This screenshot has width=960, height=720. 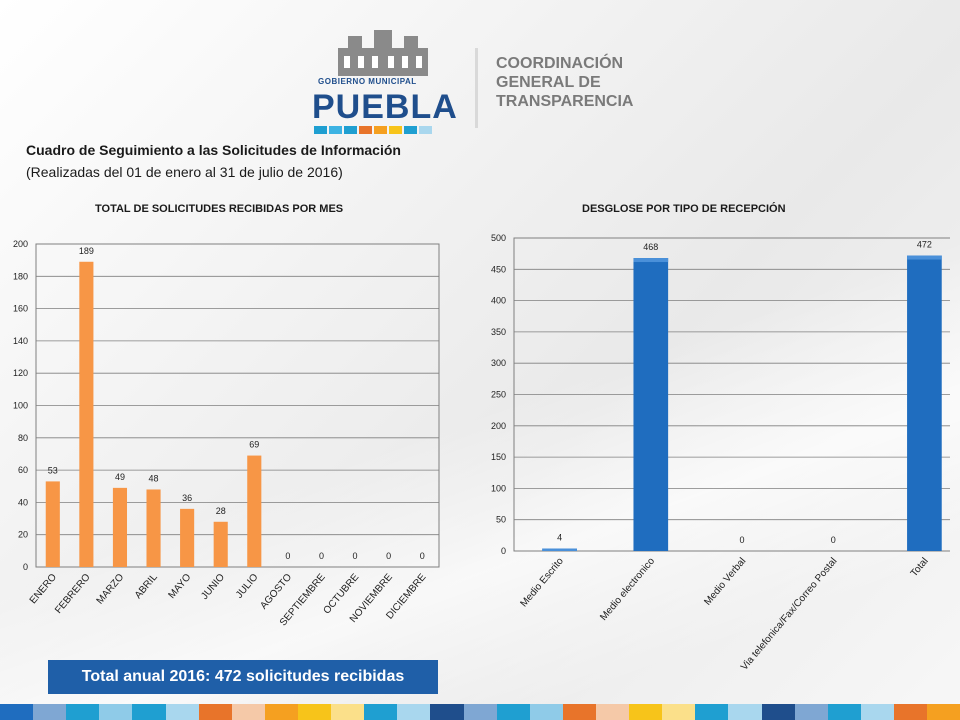 I want to click on coordination-name: COORDINACIÓN GENERAL DE TRANSPARENCIA, so click(x=564, y=82).